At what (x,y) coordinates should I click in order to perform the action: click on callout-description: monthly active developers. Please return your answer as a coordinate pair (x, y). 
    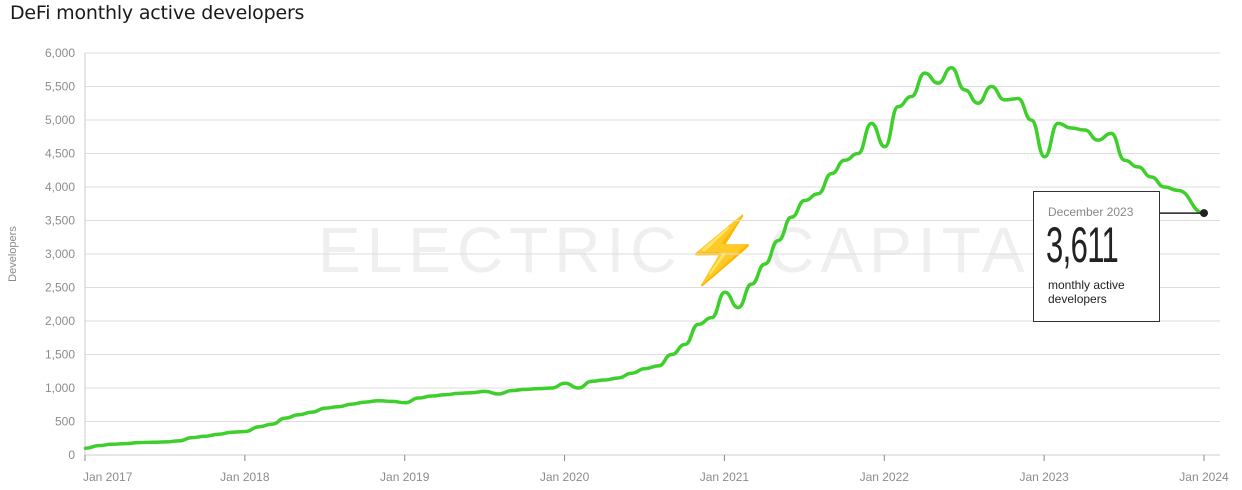
    Looking at the image, I should click on (1086, 292).